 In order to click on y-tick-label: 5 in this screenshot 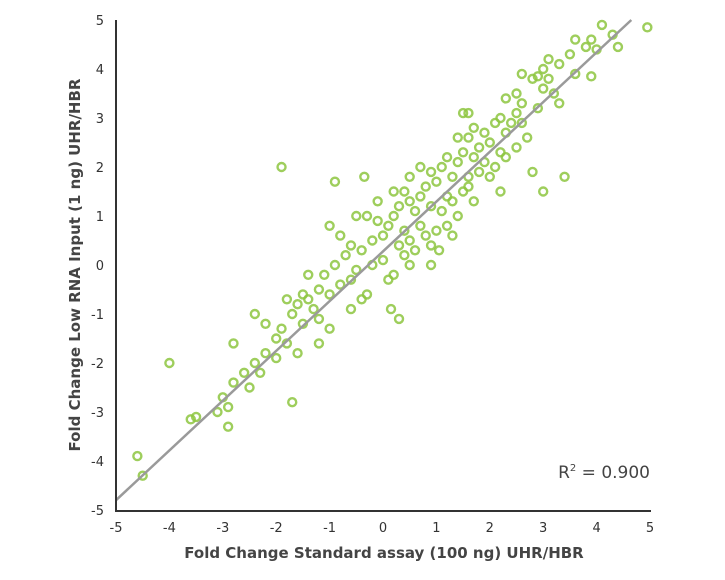, I will do `click(100, 21)`.